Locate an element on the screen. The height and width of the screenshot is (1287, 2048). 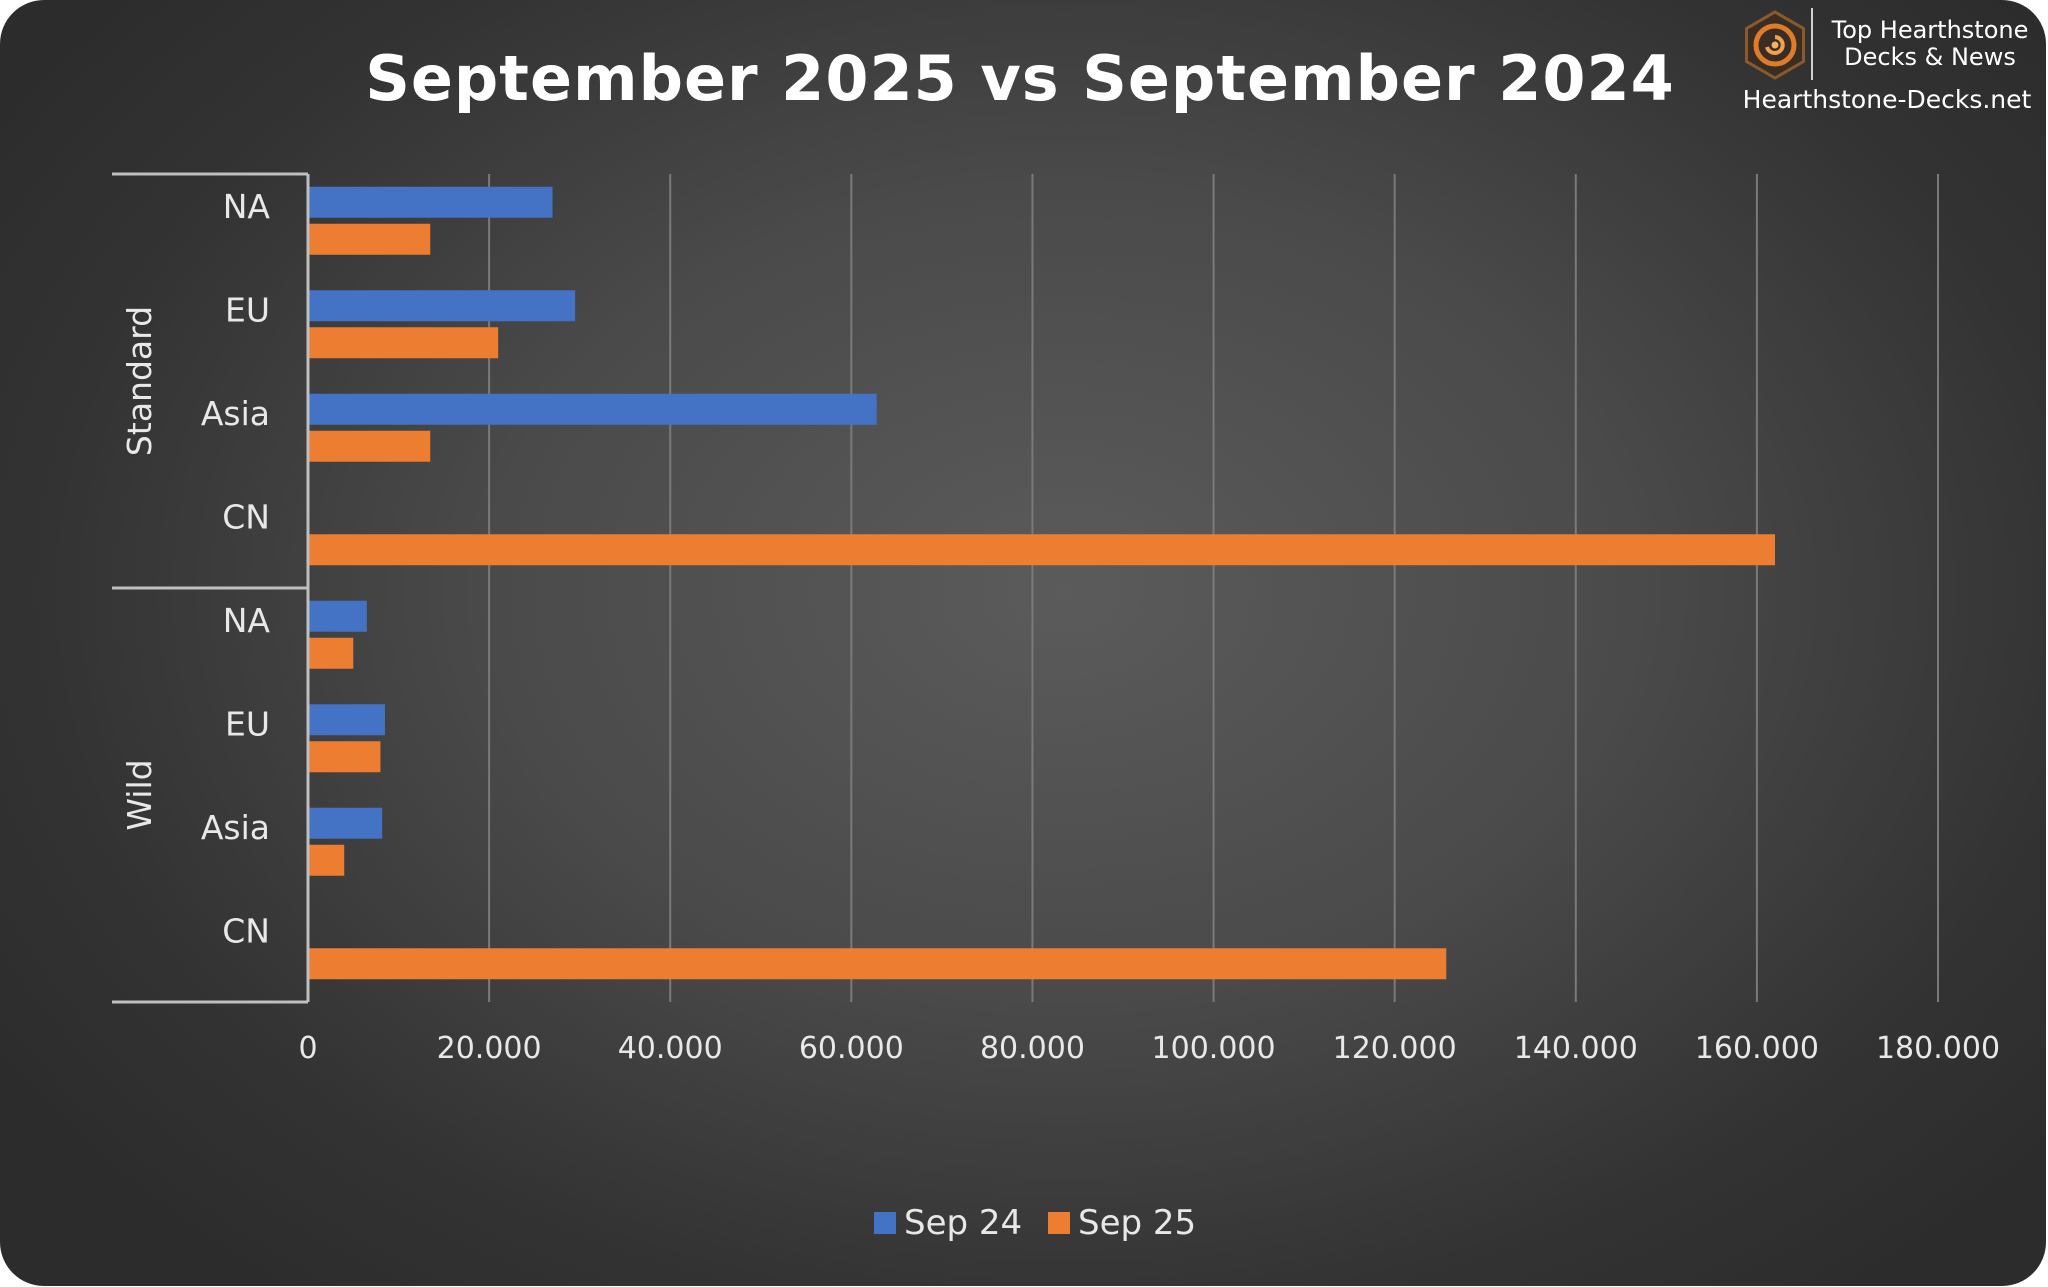
x-tick-label: 60.000 is located at coordinates (851, 1048).